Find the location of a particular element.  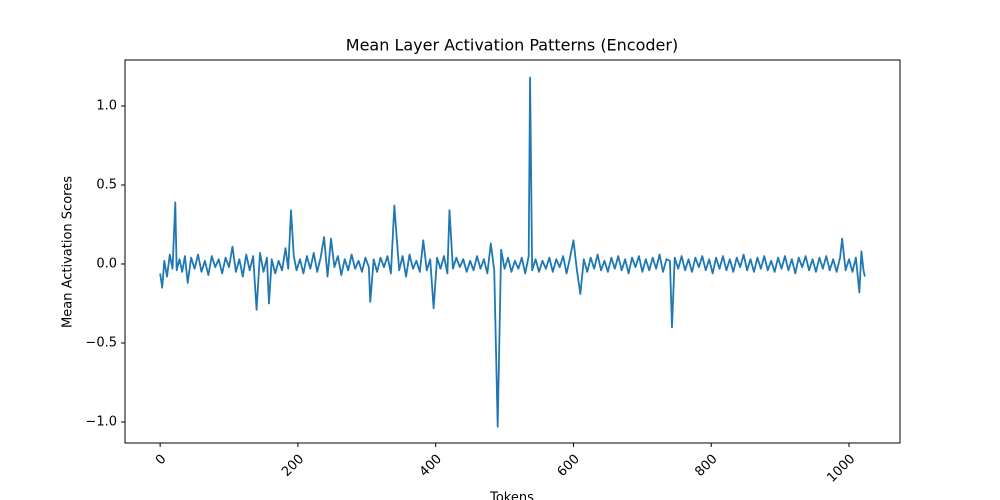

y-tick-label: 1.0 is located at coordinates (106, 105).